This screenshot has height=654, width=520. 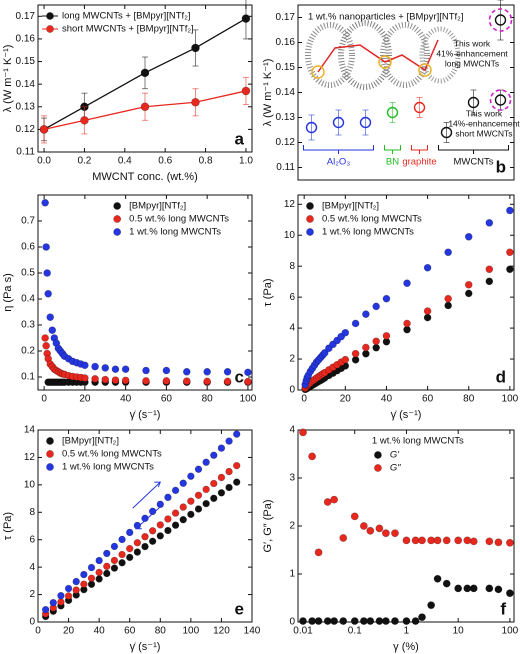 What do you see at coordinates (8, 292) in the screenshot?
I see `y-axis-label: η (Pa s)` at bounding box center [8, 292].